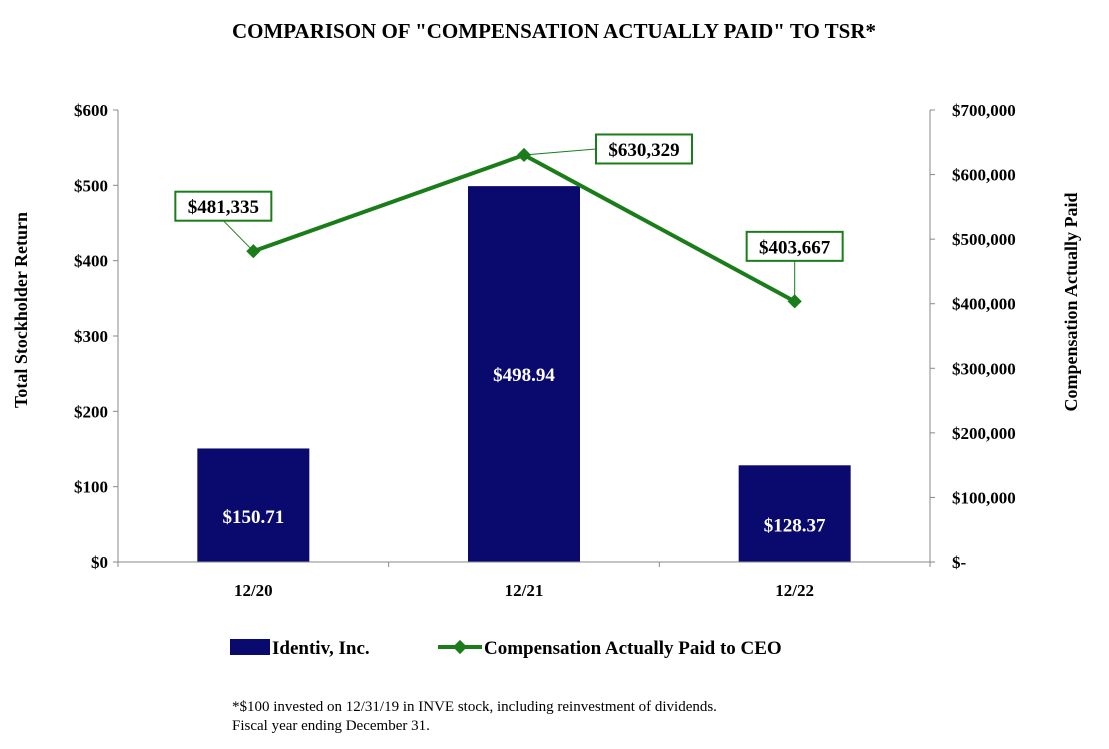 This screenshot has height=749, width=1109. I want to click on left-tick-label: $400, so click(91, 261).